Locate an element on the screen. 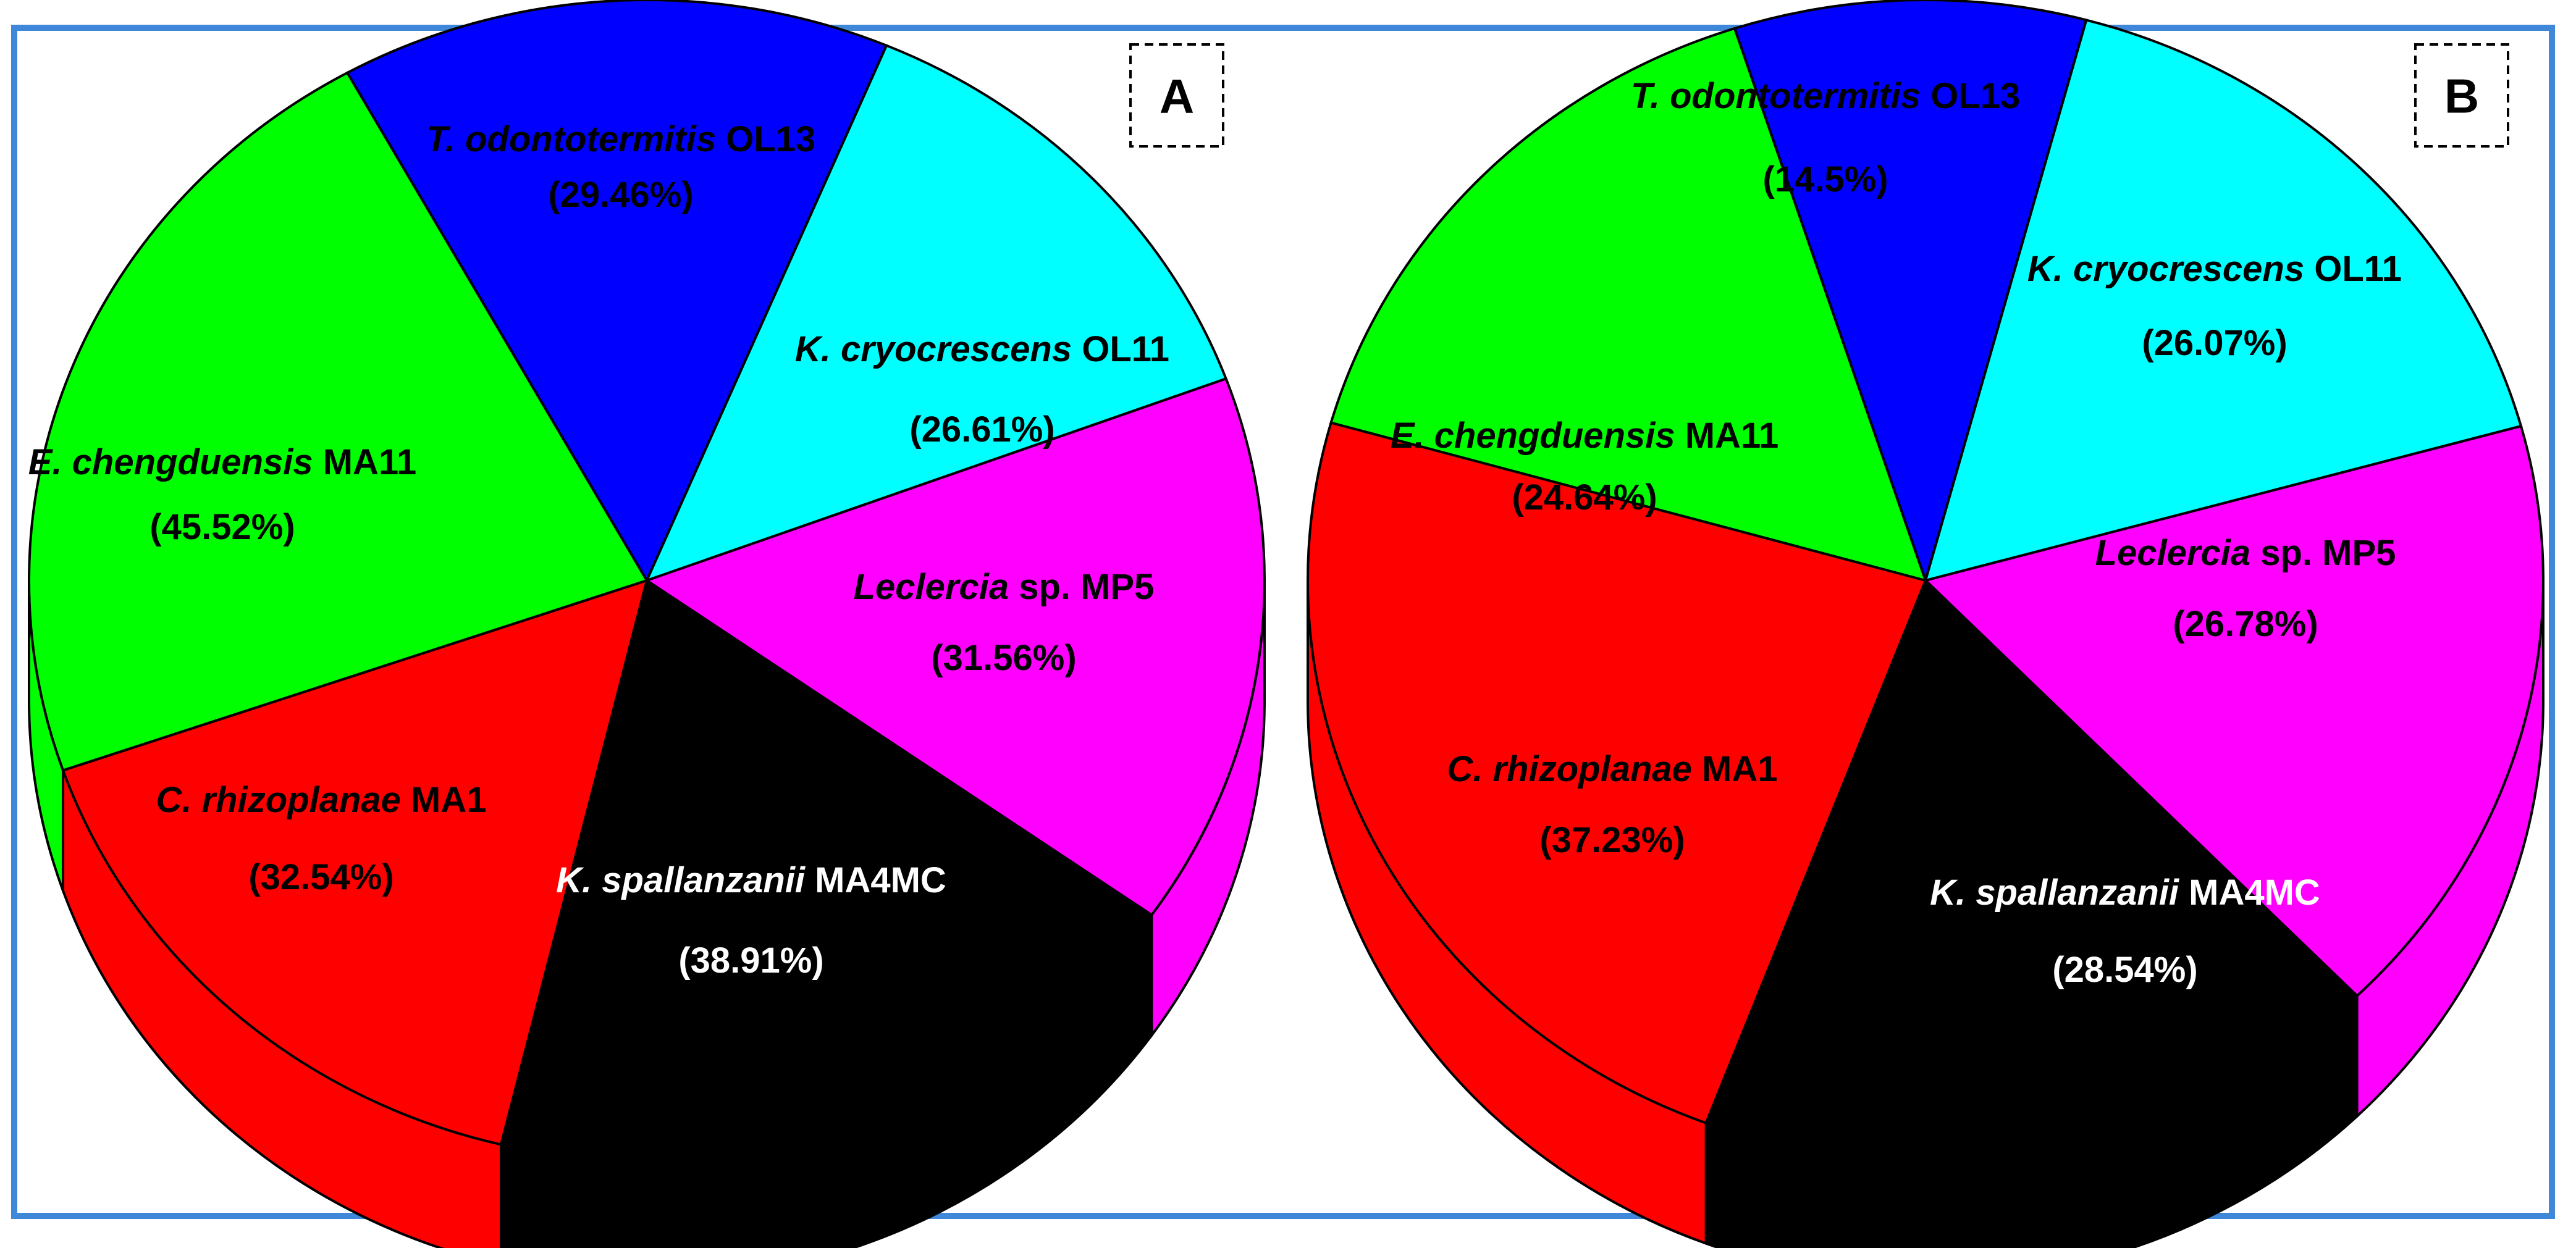 This screenshot has width=2576, height=1248. slice-percent-5: (37.23%) is located at coordinates (1612, 840).